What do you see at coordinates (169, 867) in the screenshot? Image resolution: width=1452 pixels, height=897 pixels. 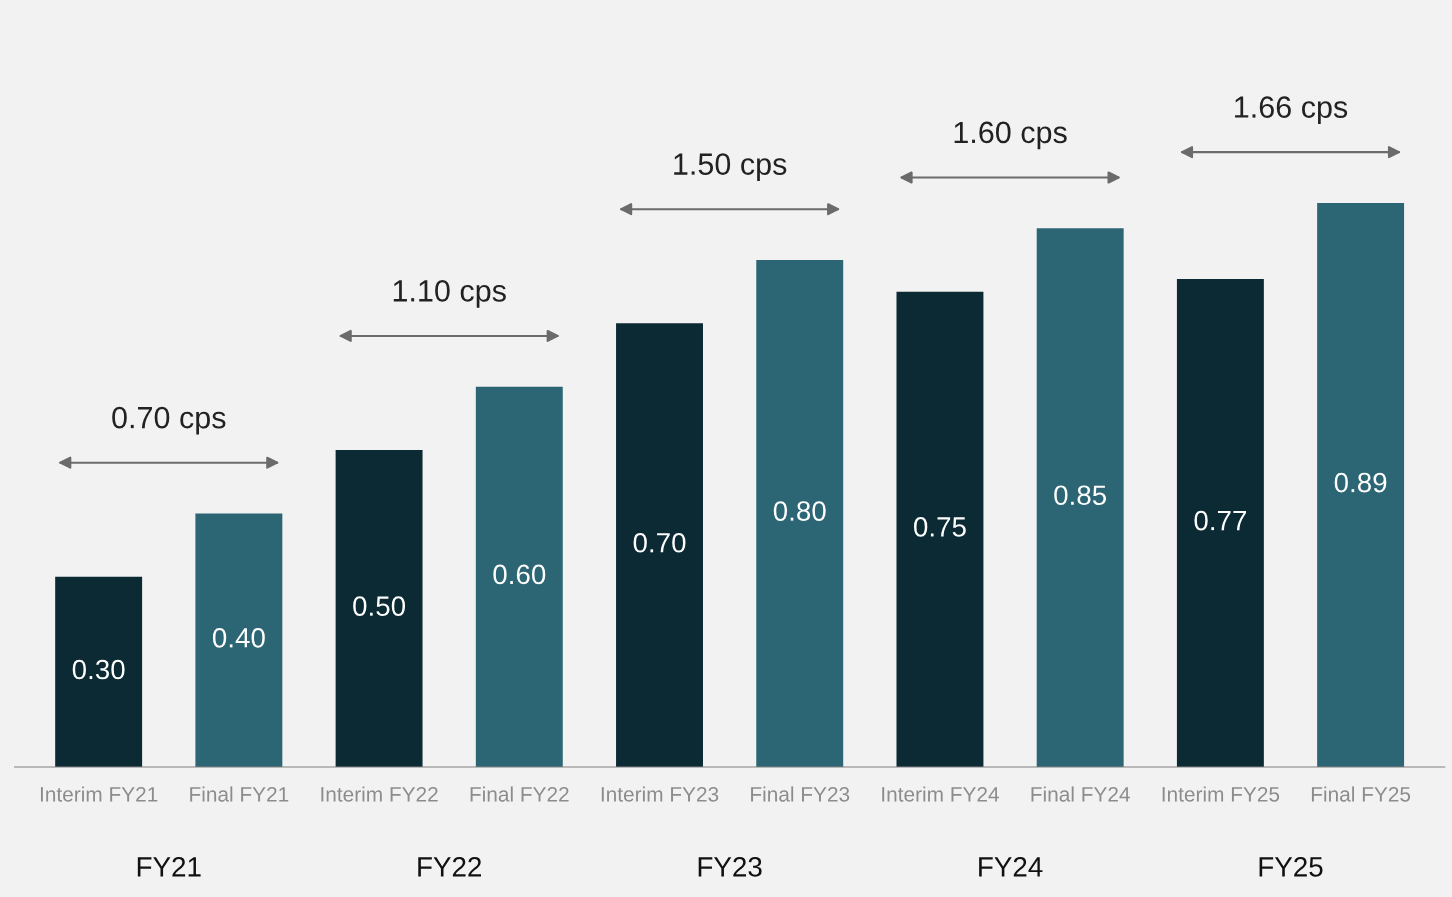 I see `text: FY21` at bounding box center [169, 867].